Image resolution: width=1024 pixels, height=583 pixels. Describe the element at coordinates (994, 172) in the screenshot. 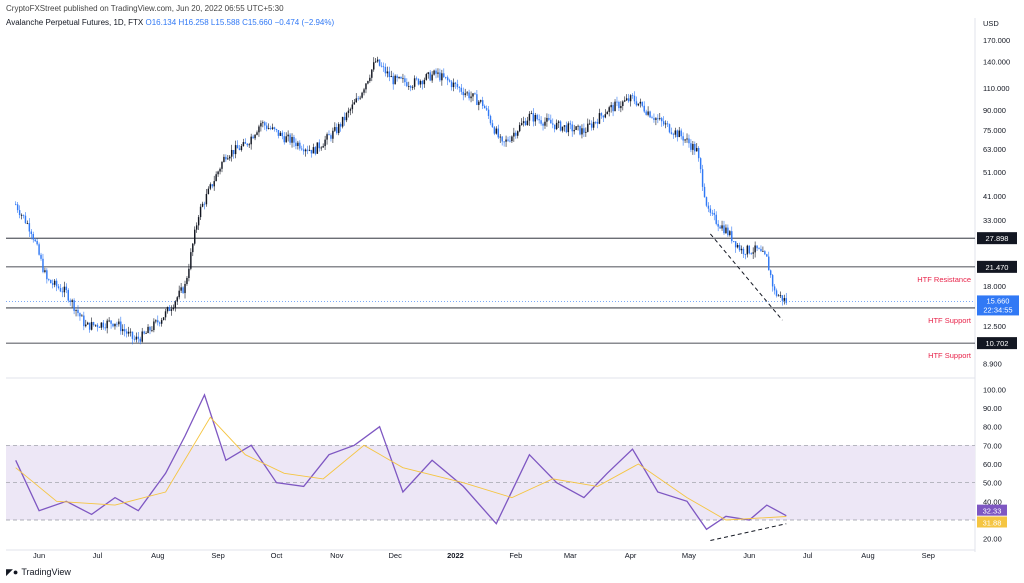

I see `price-tick-label: 51.000` at that location.